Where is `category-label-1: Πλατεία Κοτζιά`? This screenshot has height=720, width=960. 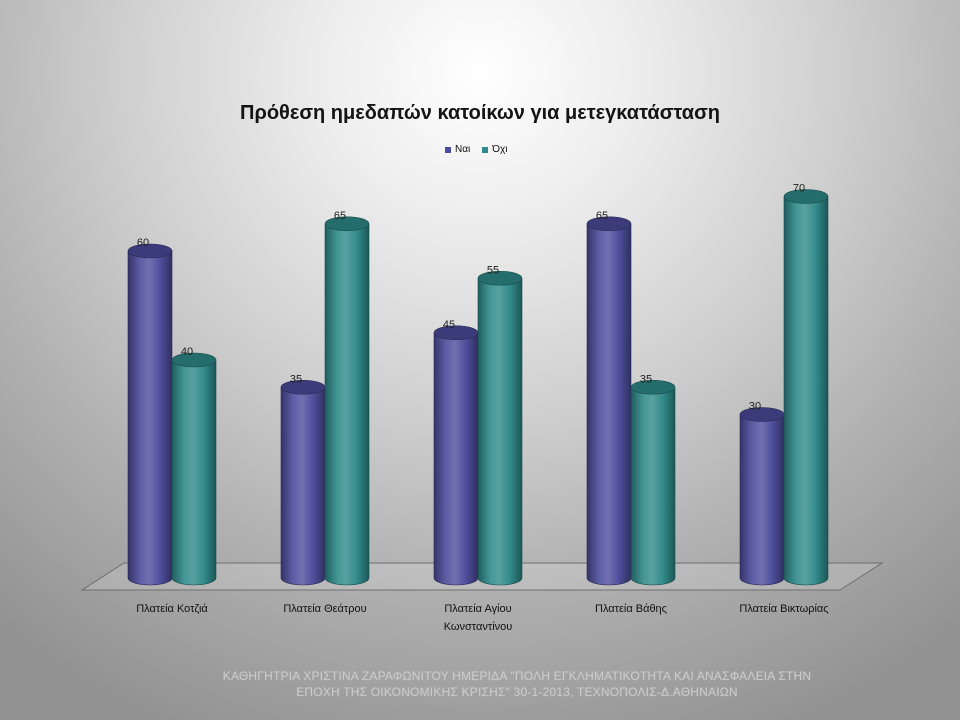
category-label-1: Πλατεία Κοτζιά is located at coordinates (172, 609).